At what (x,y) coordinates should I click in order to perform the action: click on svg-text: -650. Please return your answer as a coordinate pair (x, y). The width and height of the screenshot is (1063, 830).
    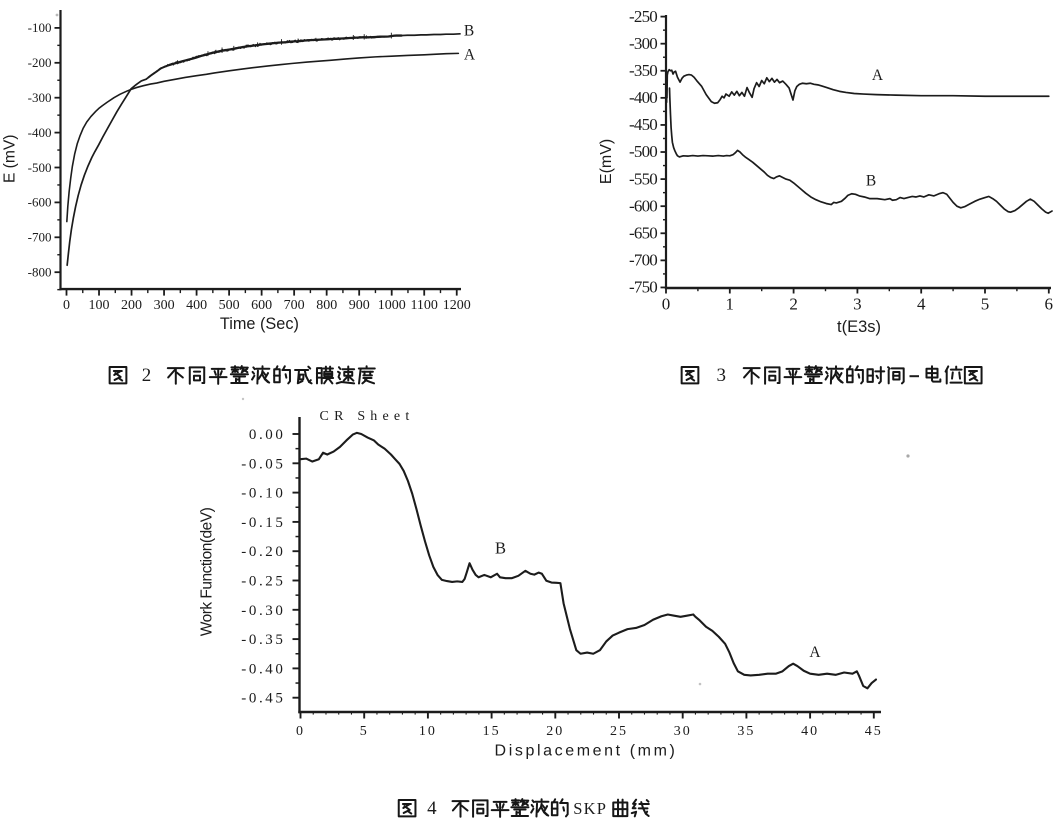
    Looking at the image, I should click on (643, 233).